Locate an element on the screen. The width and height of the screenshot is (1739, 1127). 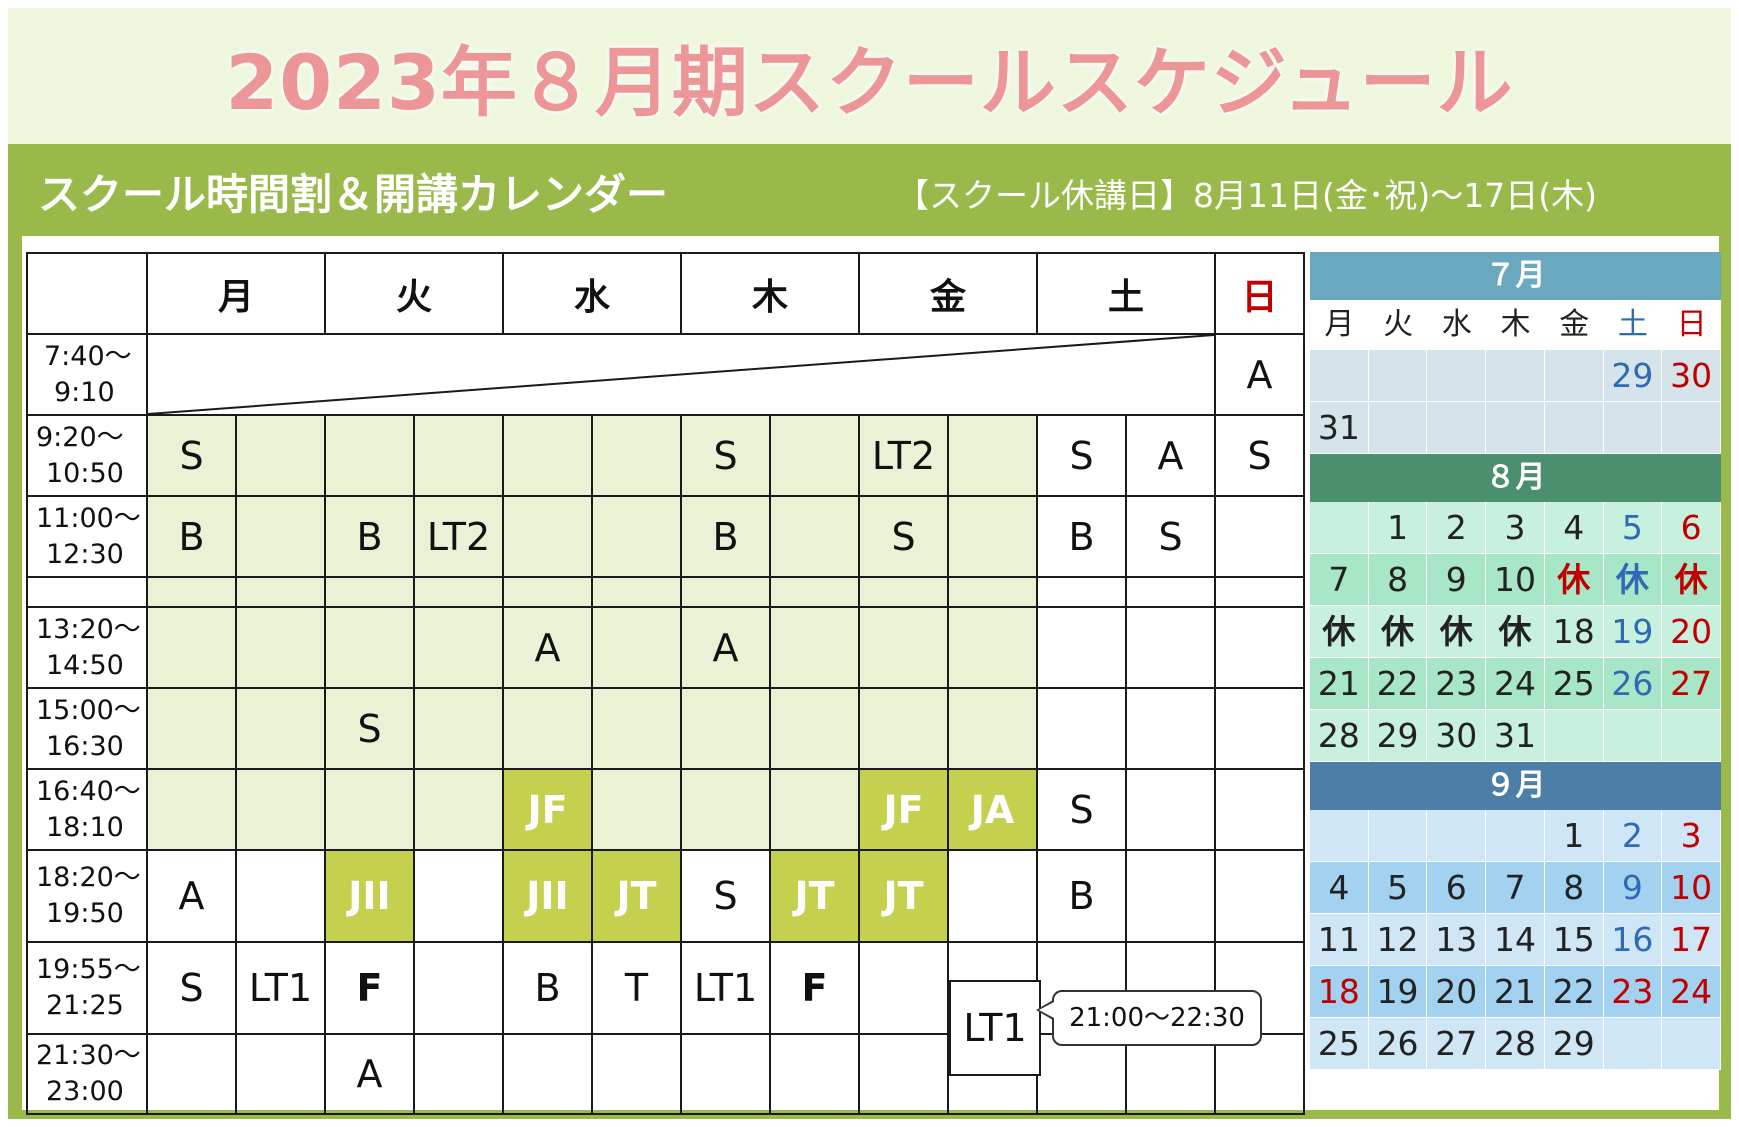
diagonal-line is located at coordinates (681, 374).